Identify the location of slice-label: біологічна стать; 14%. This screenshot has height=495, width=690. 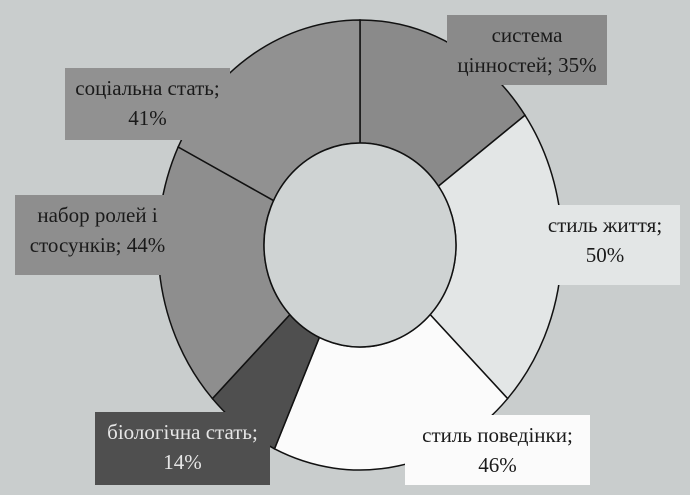
(182, 448).